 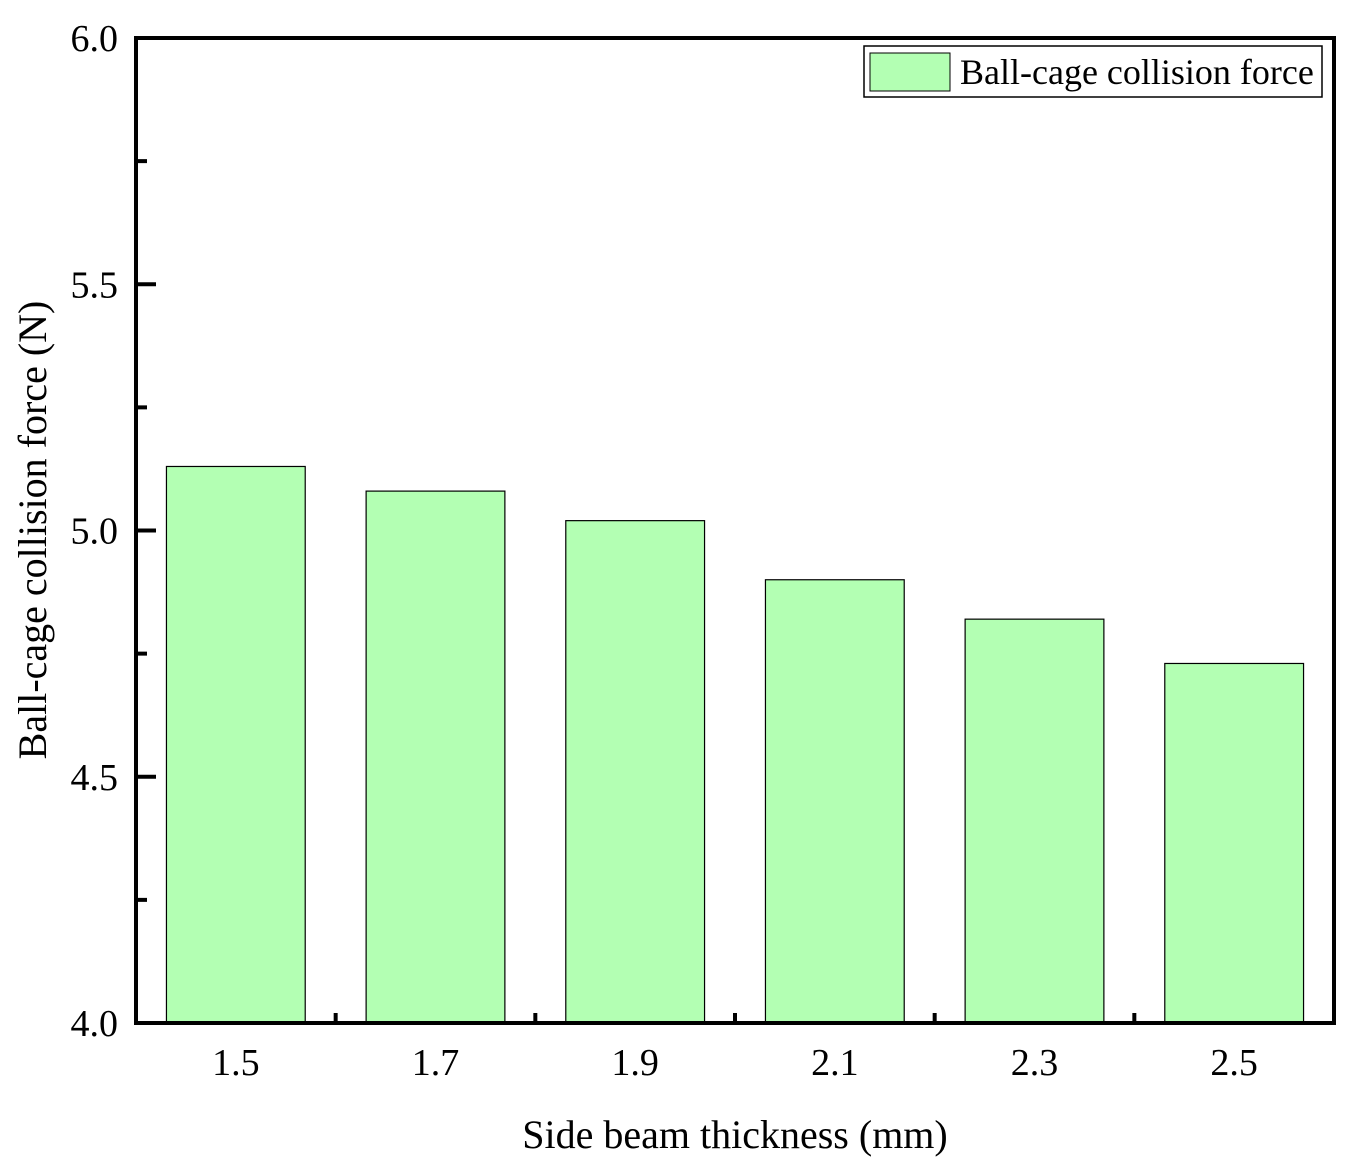 I want to click on x-tick-label: 1.9, so click(x=635, y=1063).